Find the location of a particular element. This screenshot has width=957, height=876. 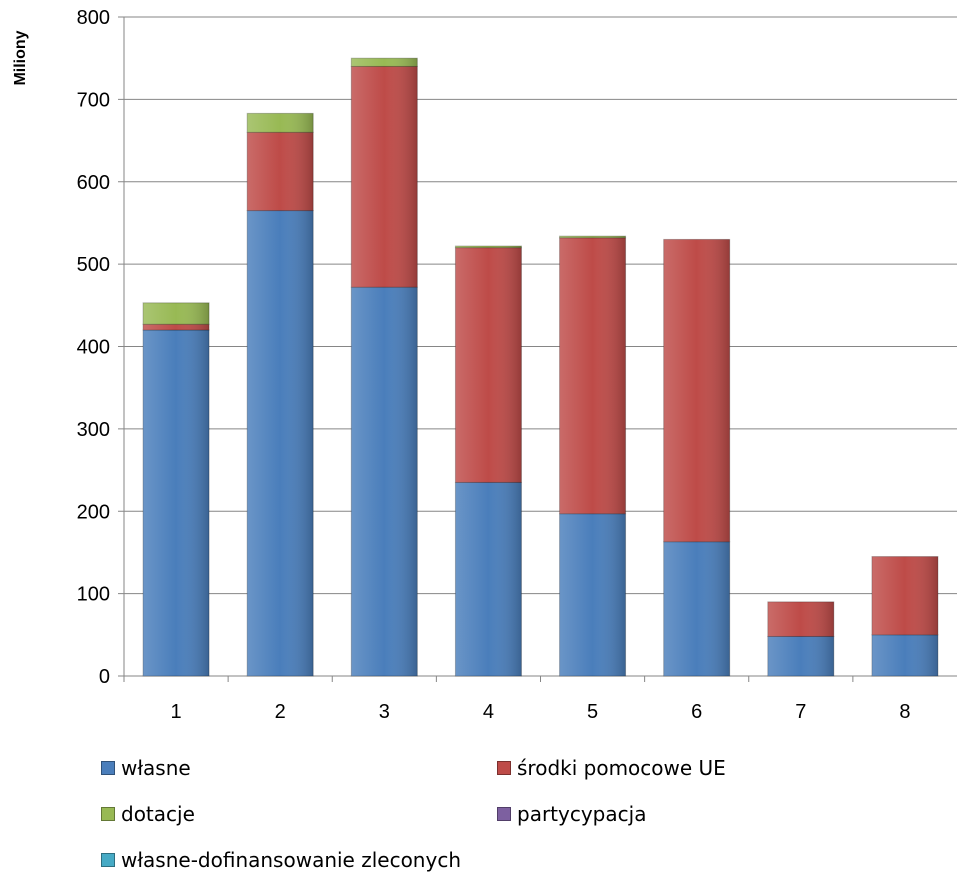

y-tick-label: 0 is located at coordinates (104, 677).